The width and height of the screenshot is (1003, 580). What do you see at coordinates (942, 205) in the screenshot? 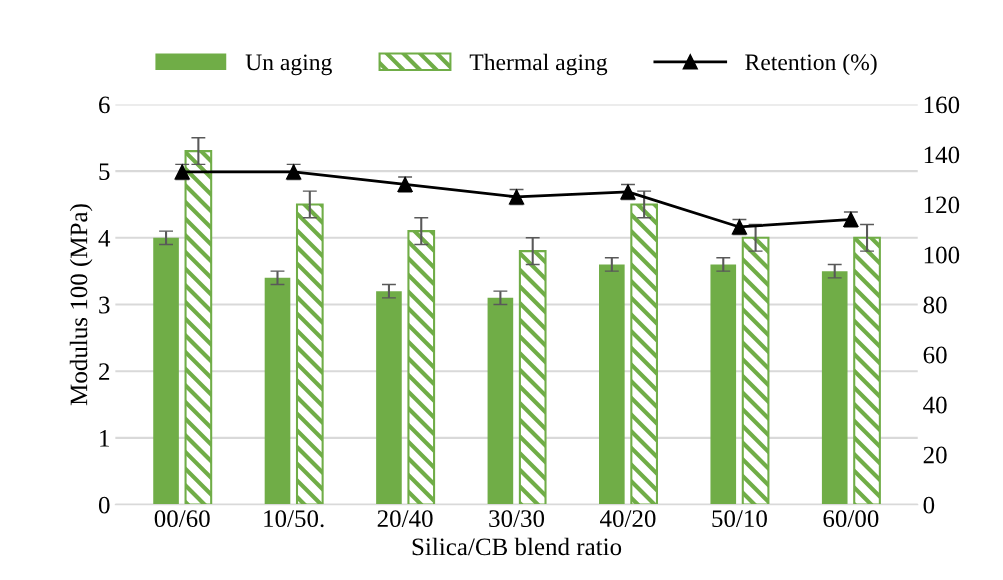
I see `y2-tick-label: 120` at bounding box center [942, 205].